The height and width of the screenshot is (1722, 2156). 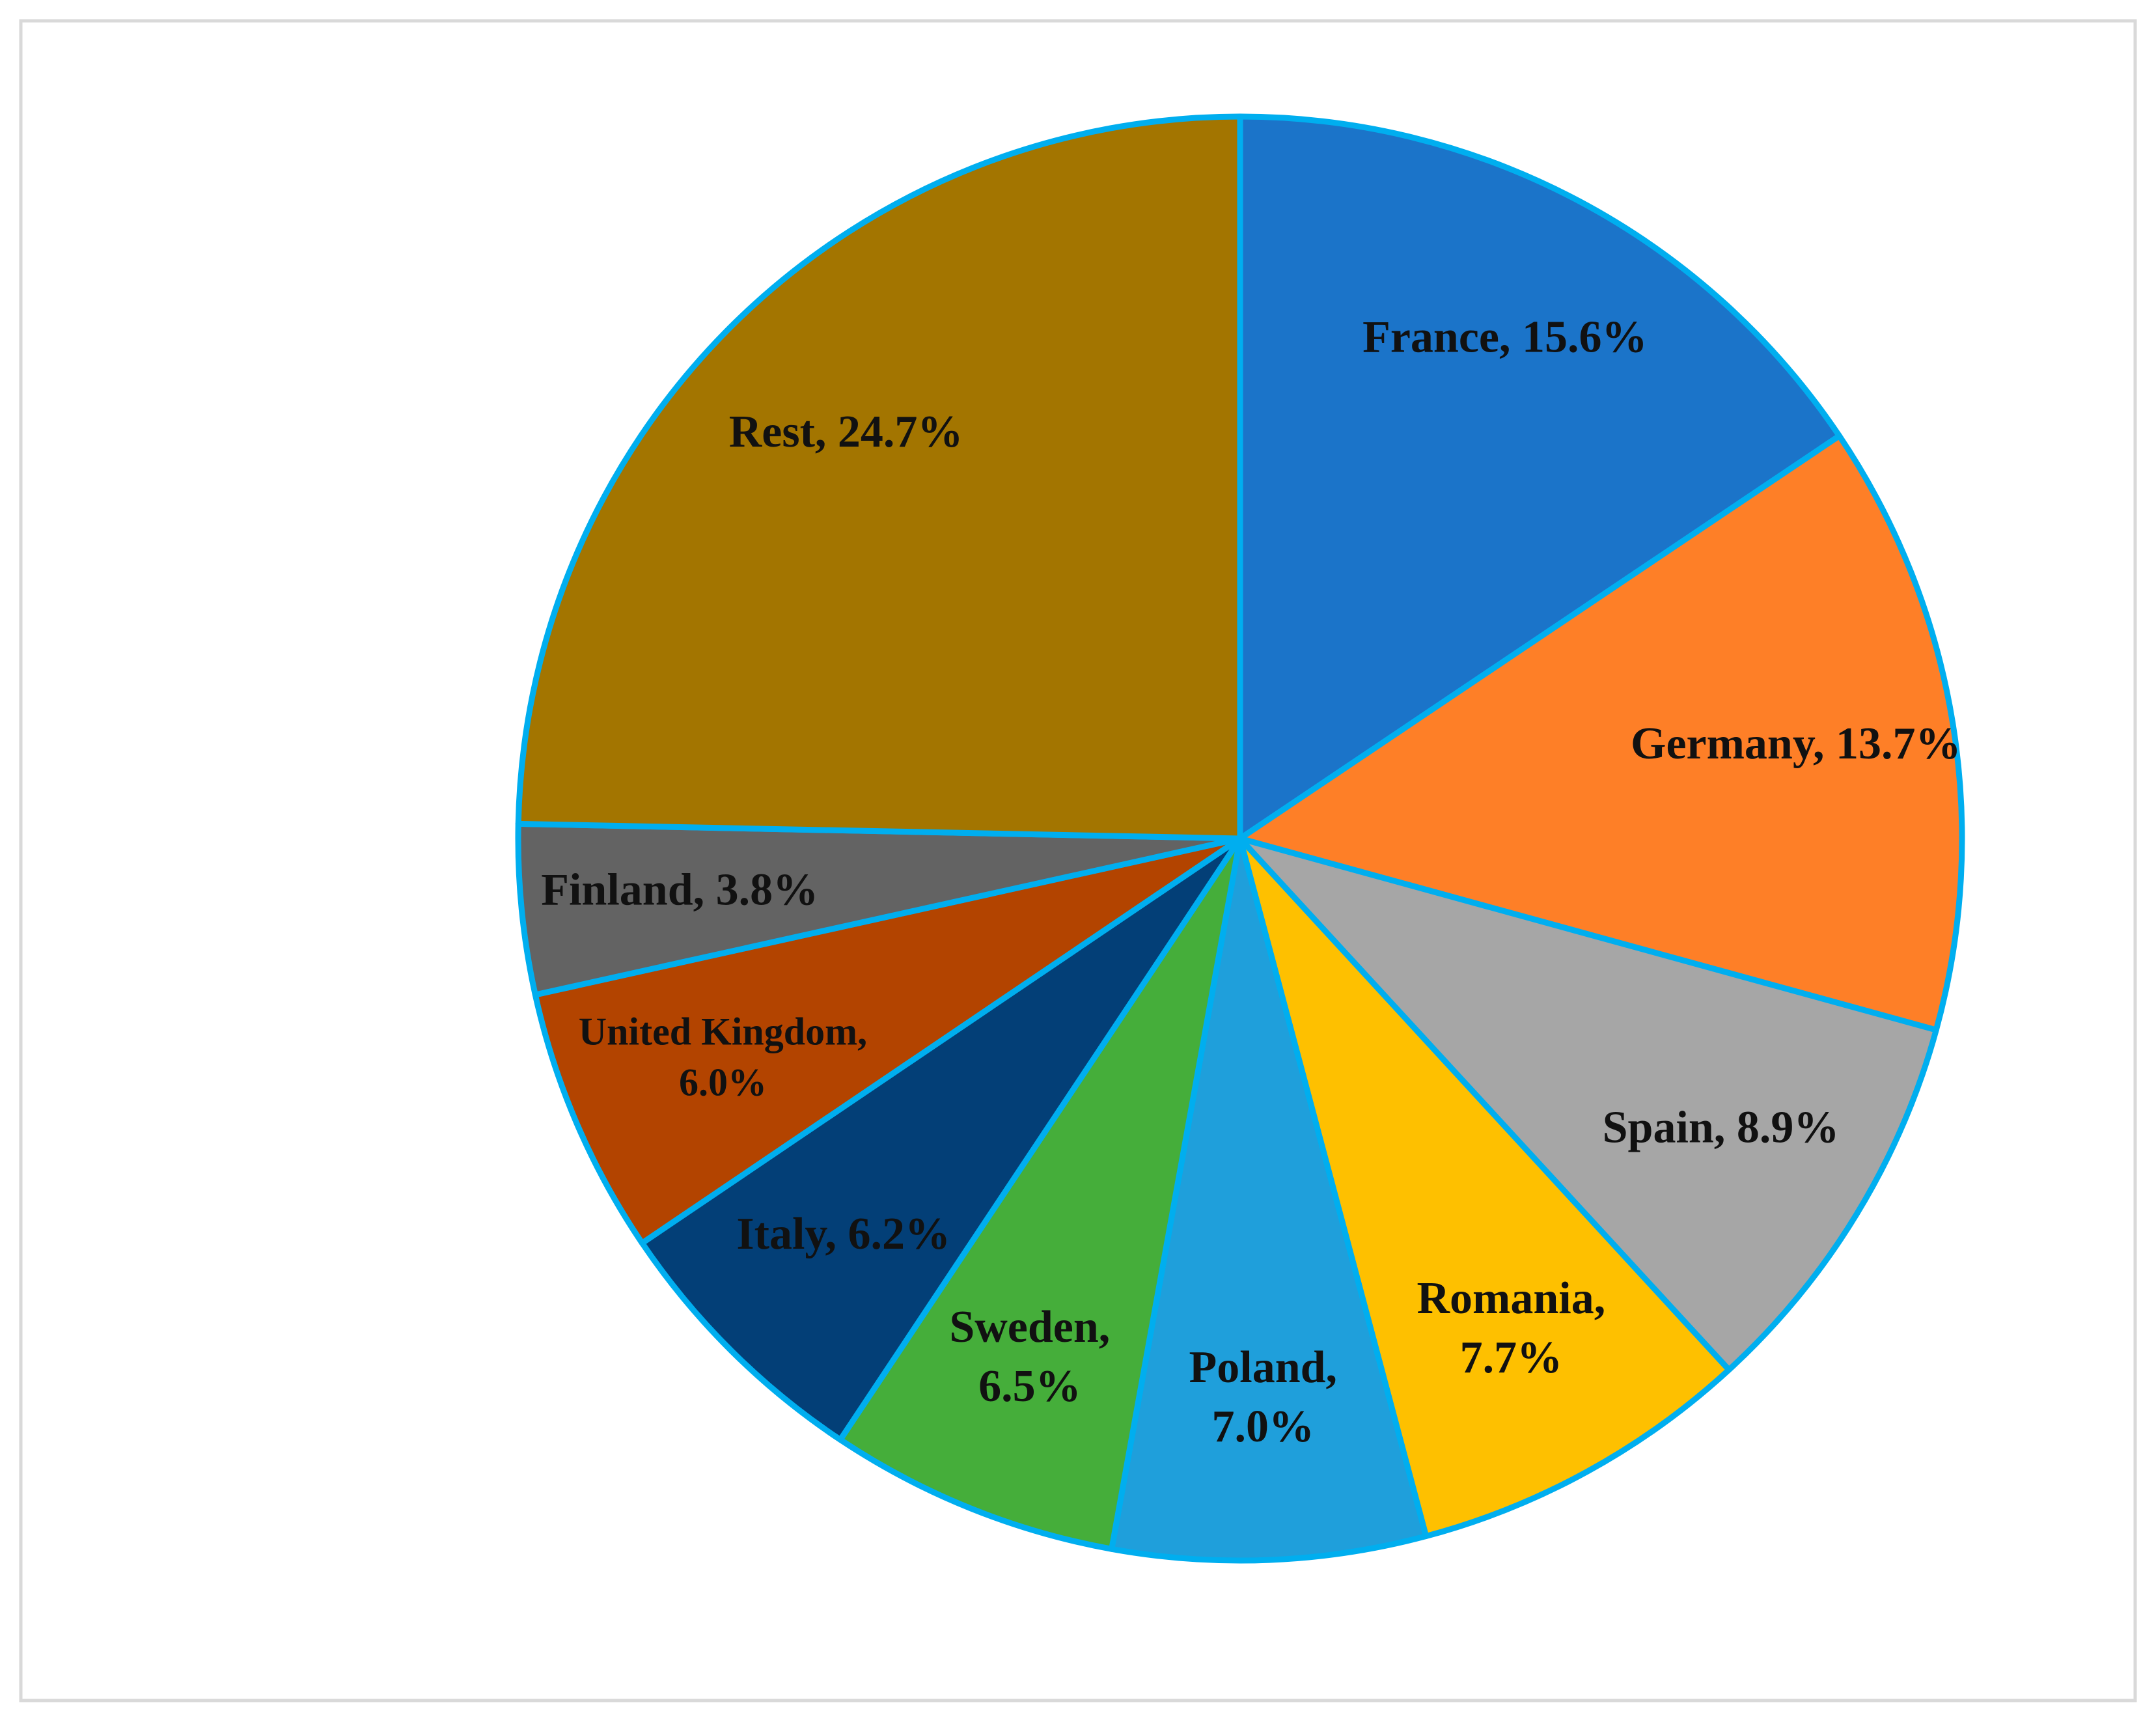 What do you see at coordinates (1721, 1127) in the screenshot?
I see `data-label: Spain, 8.9%` at bounding box center [1721, 1127].